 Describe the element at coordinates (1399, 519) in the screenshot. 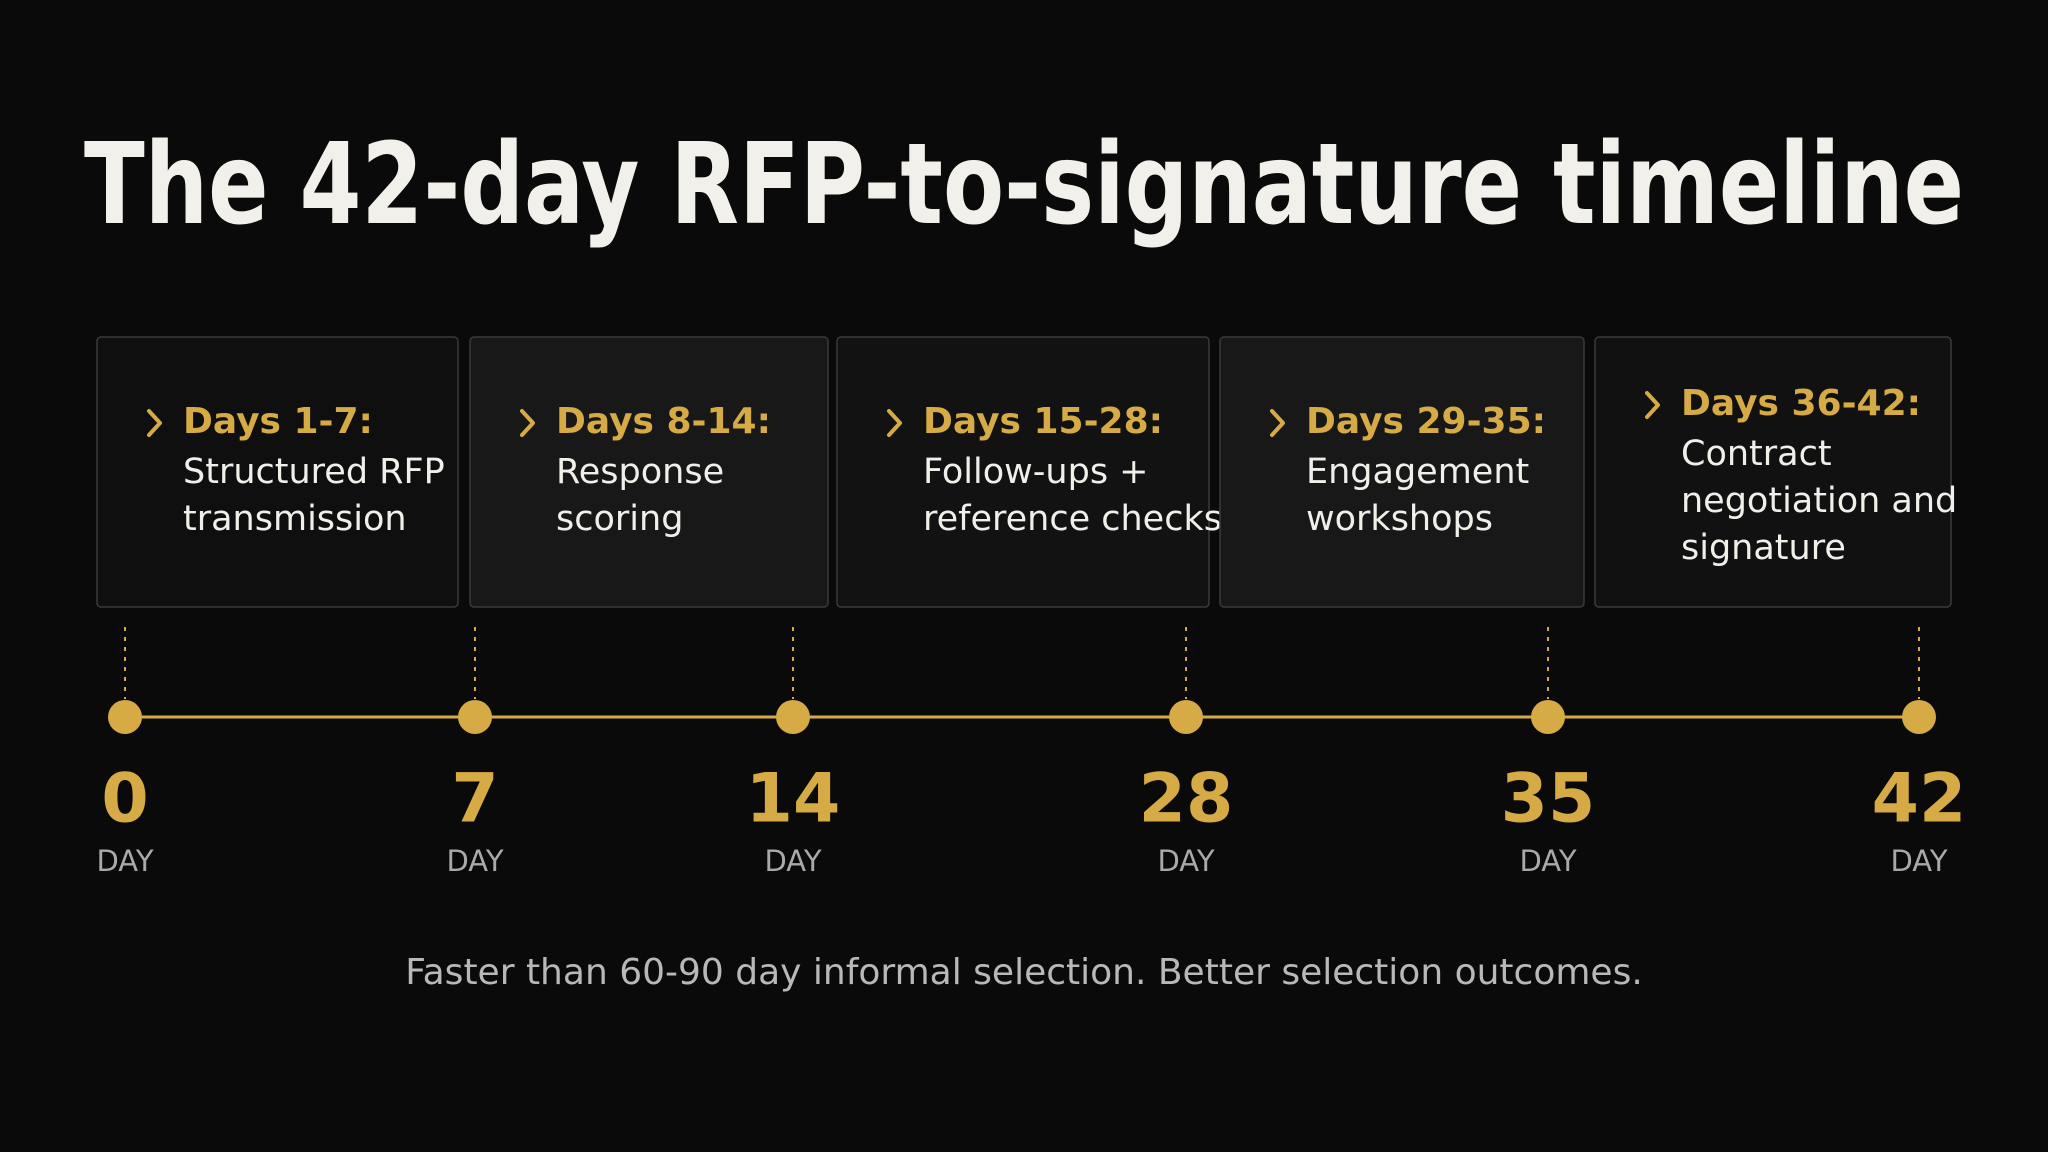

I see `phase-description: workshops` at that location.